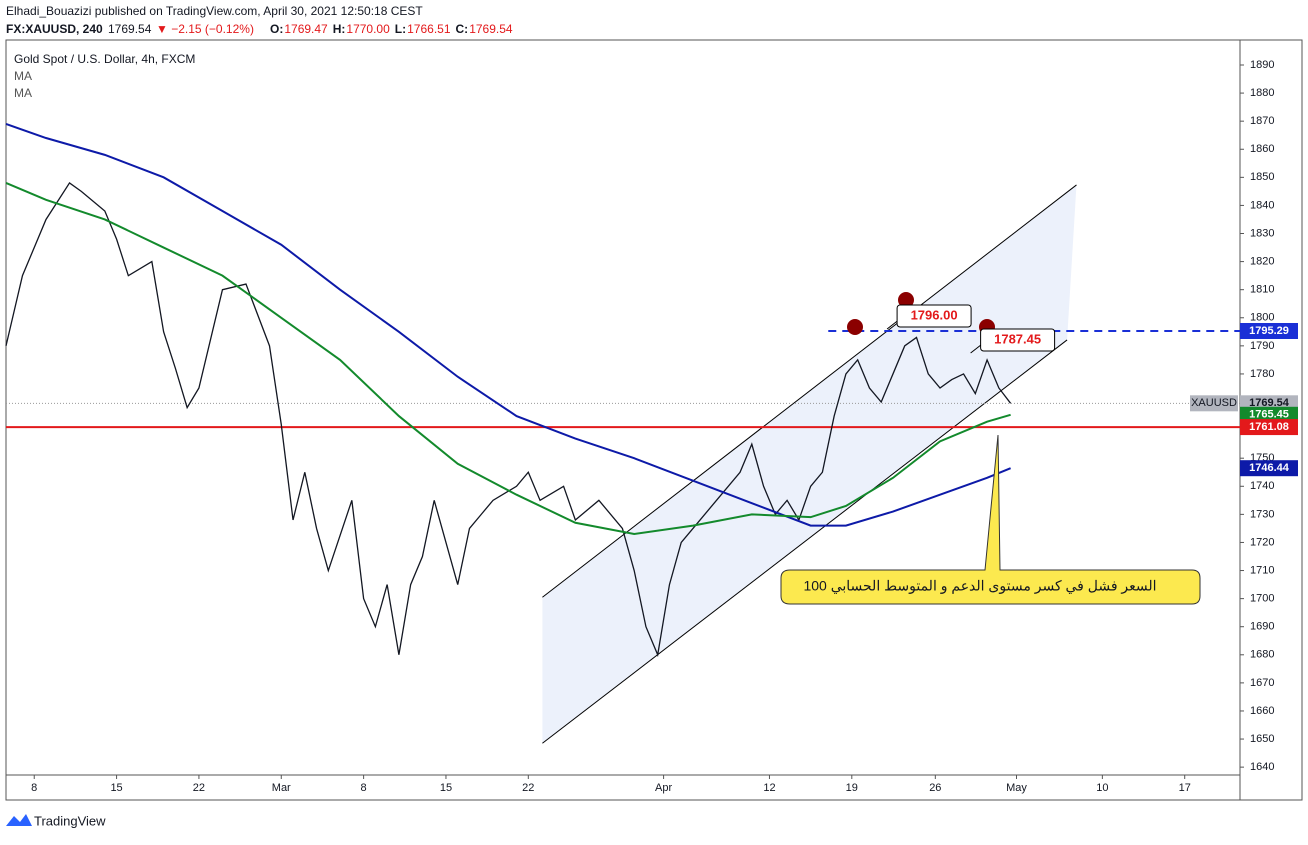  I want to click on symbol: FX:XAUUSD, 240, so click(54, 29).